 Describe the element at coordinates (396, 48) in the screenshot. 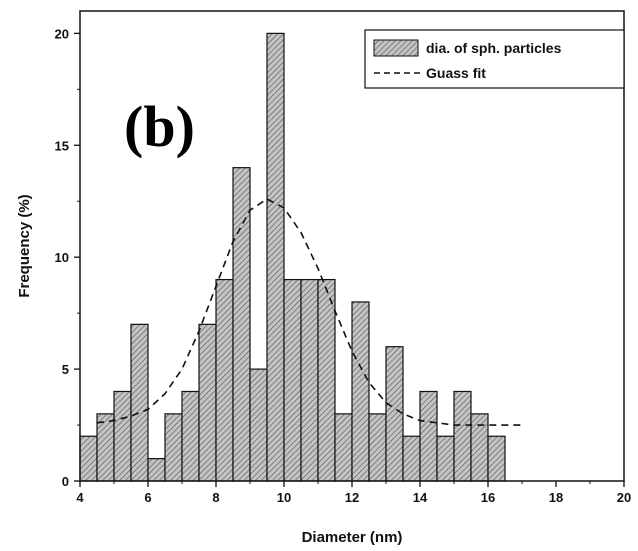

I see `legend-swatch-histogram` at that location.